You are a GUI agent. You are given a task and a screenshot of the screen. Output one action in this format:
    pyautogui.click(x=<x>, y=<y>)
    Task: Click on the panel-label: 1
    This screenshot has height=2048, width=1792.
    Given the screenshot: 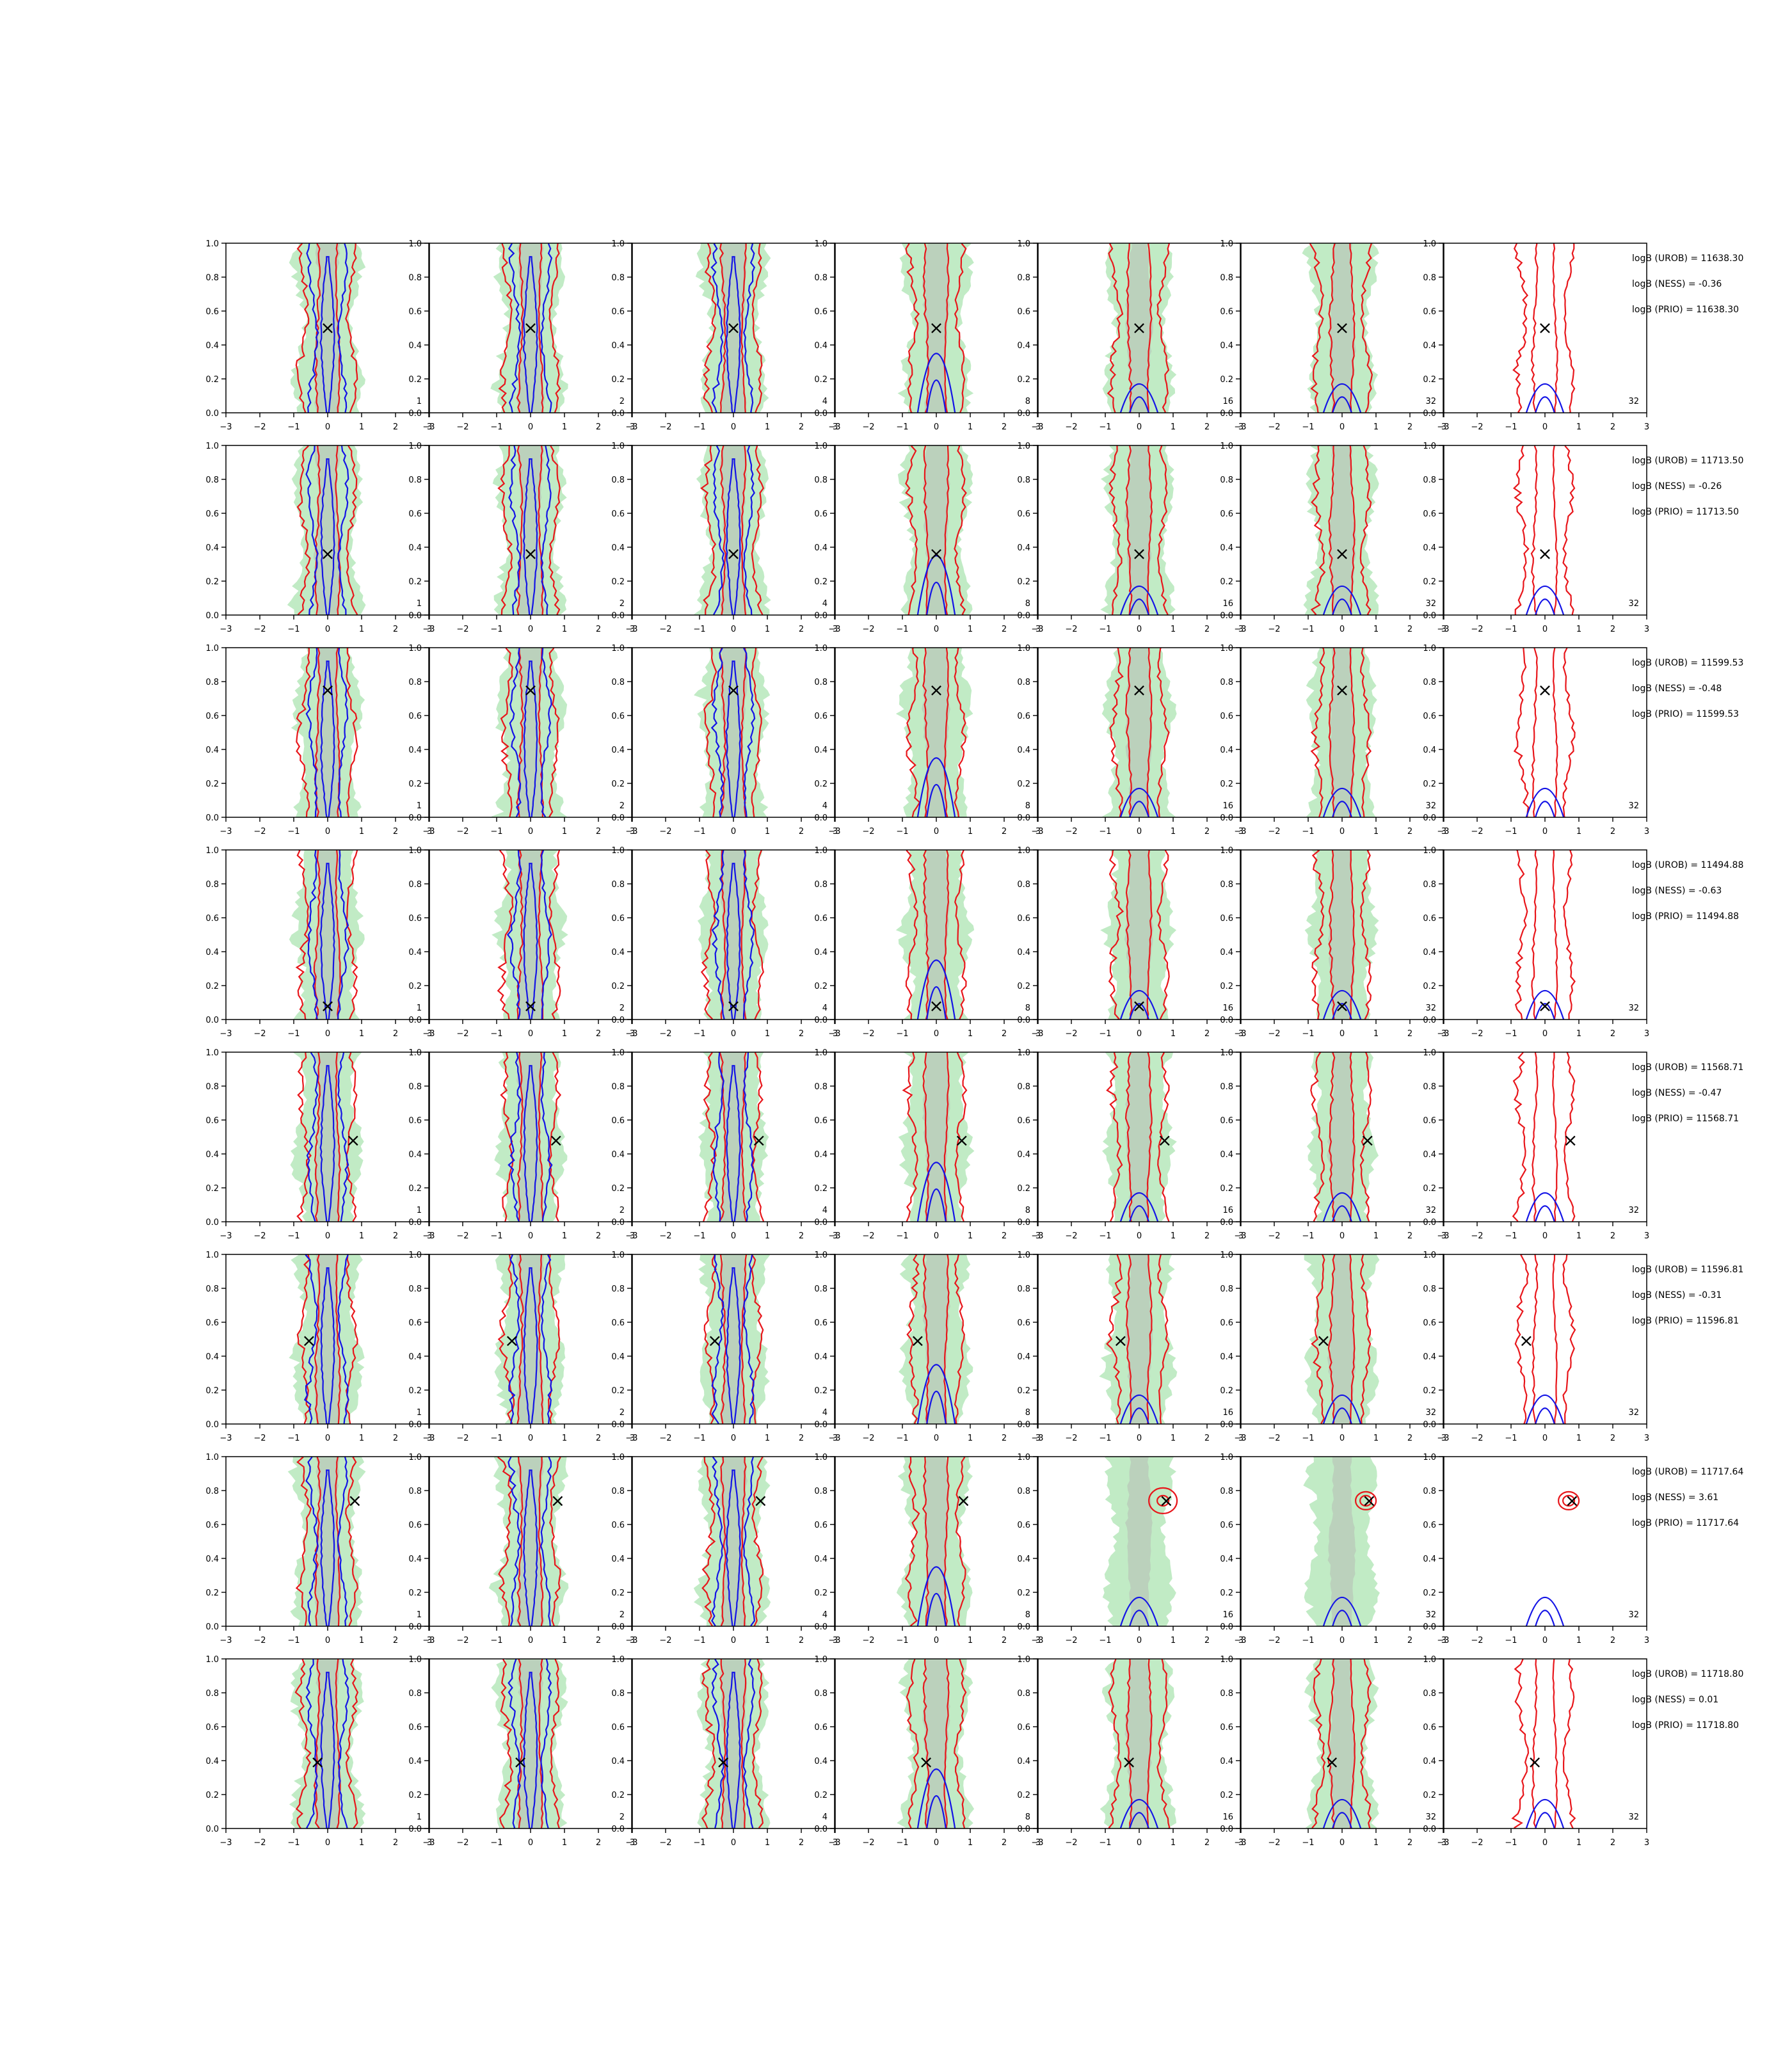 What is the action you would take?
    pyautogui.click(x=419, y=1008)
    